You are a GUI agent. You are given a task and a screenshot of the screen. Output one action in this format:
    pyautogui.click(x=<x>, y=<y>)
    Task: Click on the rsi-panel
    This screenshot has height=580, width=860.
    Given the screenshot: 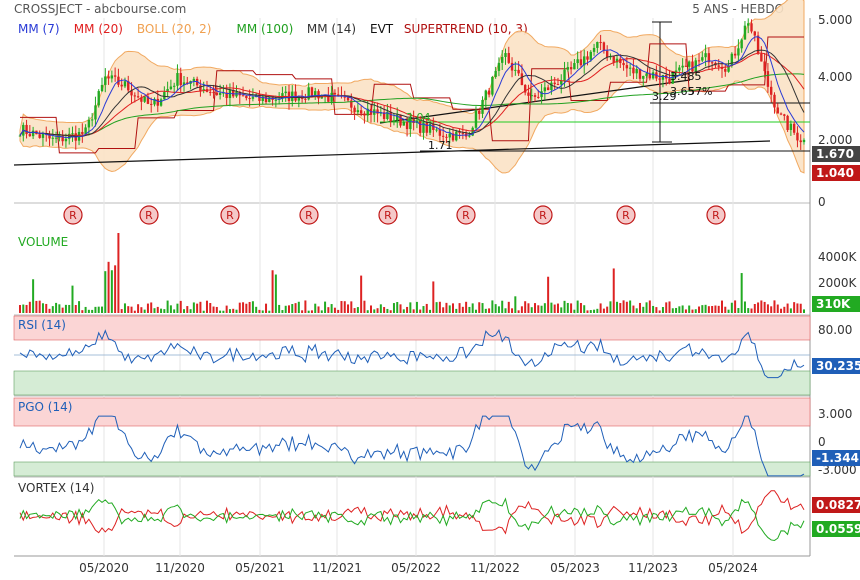 What is the action you would take?
    pyautogui.click(x=412, y=355)
    